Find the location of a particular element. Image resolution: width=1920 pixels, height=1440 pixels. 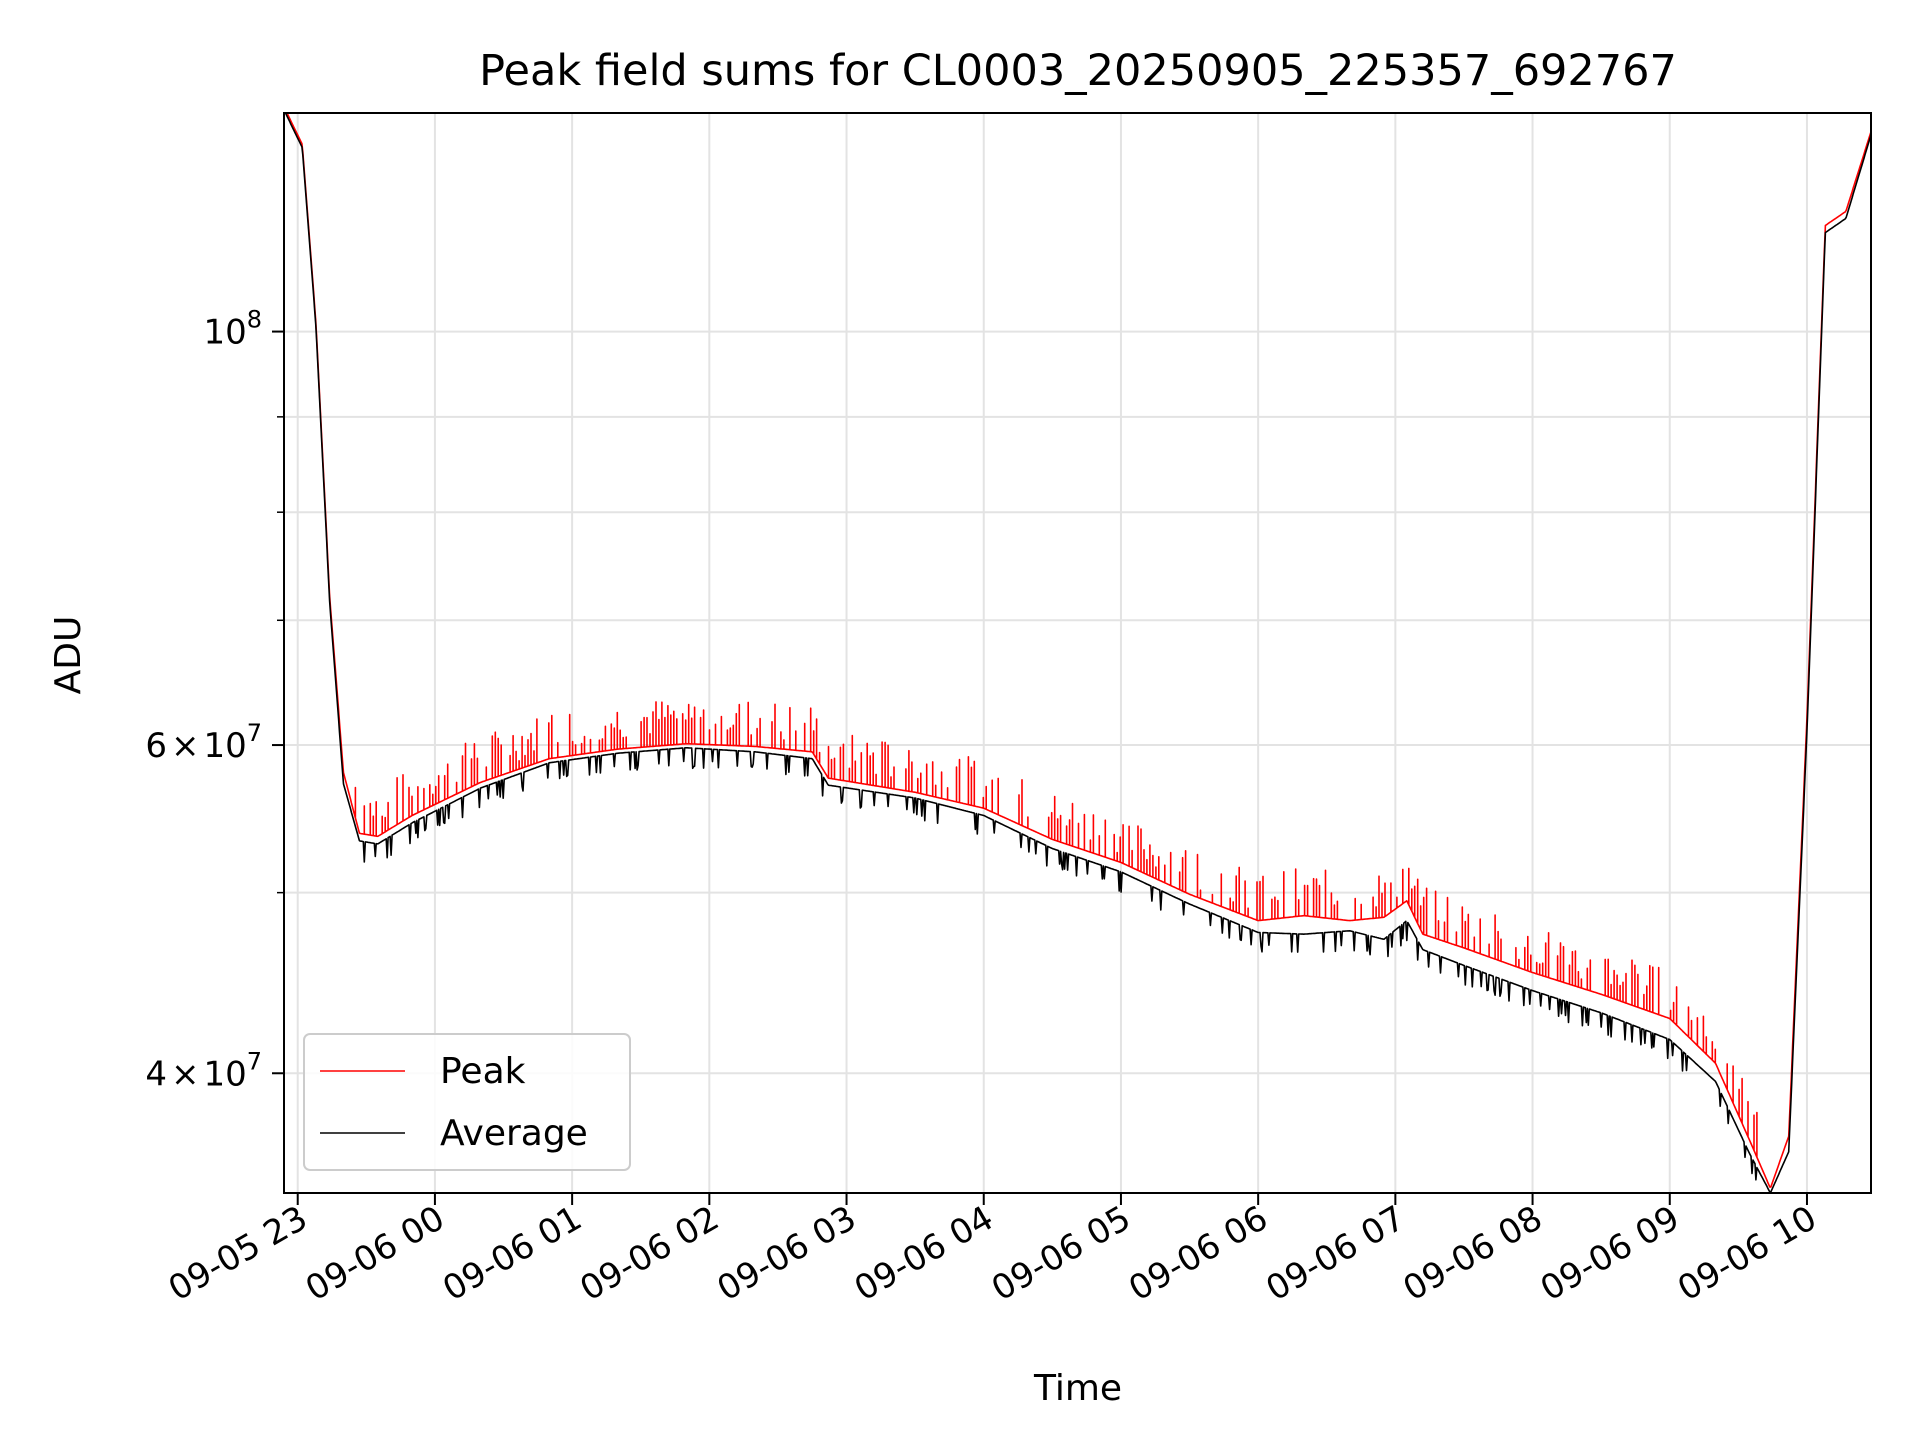

legend-box is located at coordinates (467, 1102).